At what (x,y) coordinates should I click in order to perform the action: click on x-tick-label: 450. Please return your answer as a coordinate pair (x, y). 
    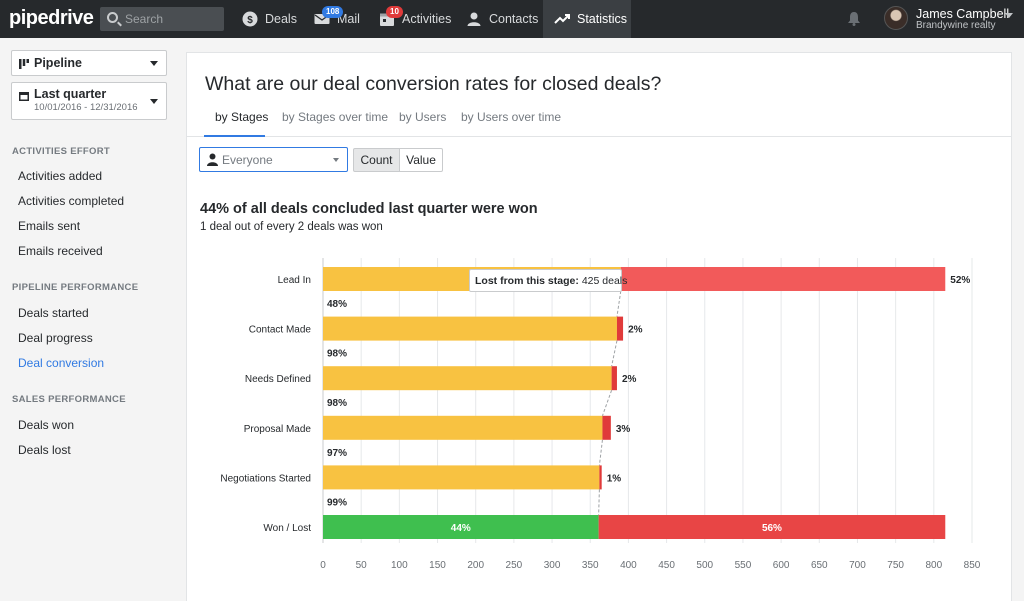
    Looking at the image, I should click on (666, 565).